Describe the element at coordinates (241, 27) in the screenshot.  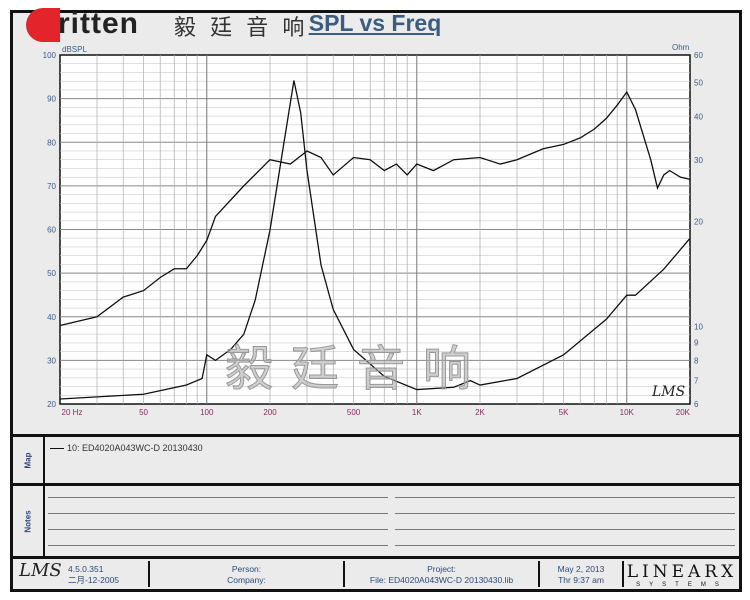
I see `logo-chinese: 毅 廷 音 响` at that location.